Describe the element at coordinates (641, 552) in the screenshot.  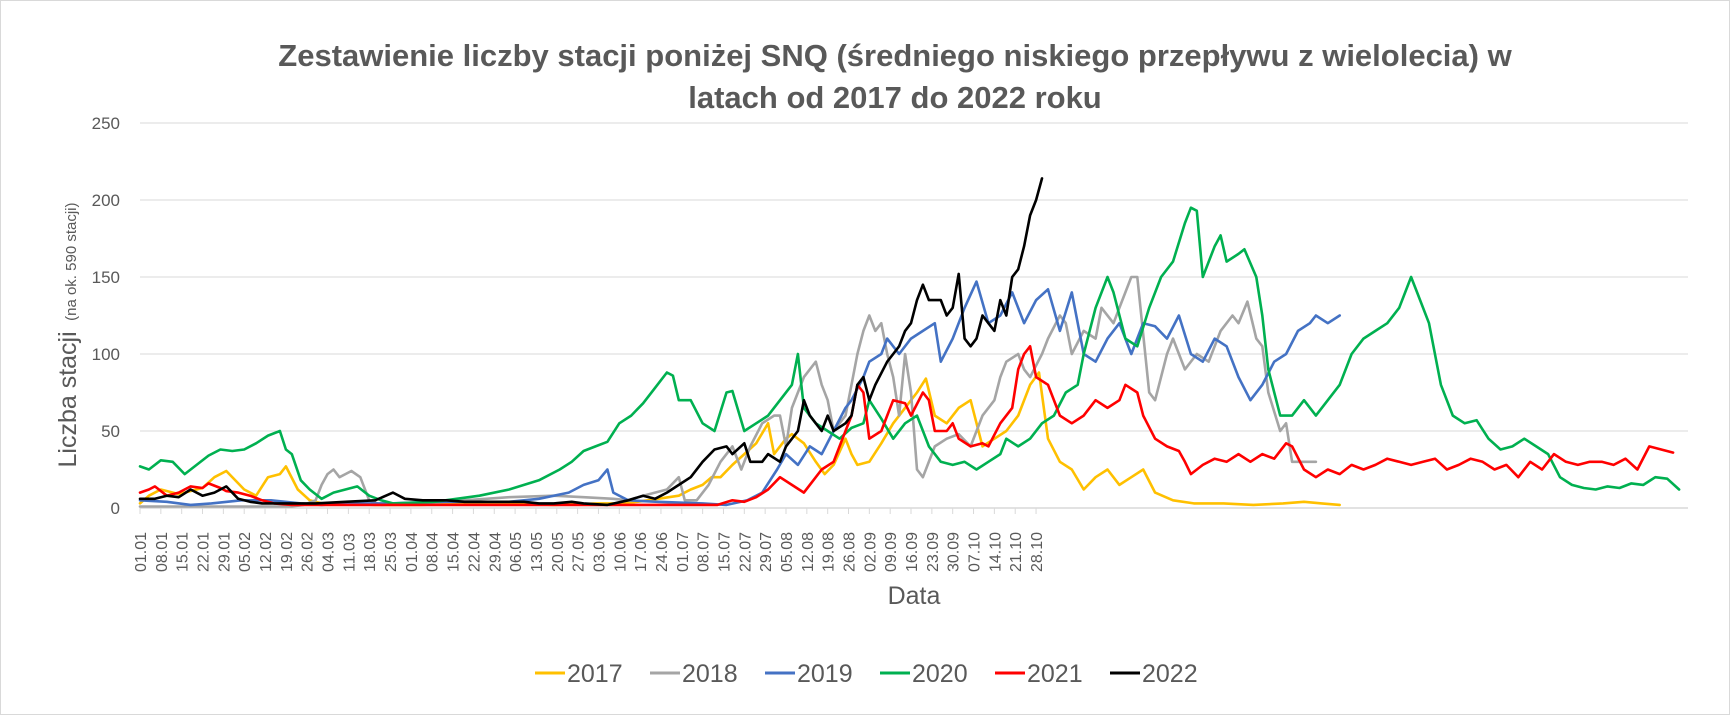
I see `x-tick-label: 17.06` at that location.